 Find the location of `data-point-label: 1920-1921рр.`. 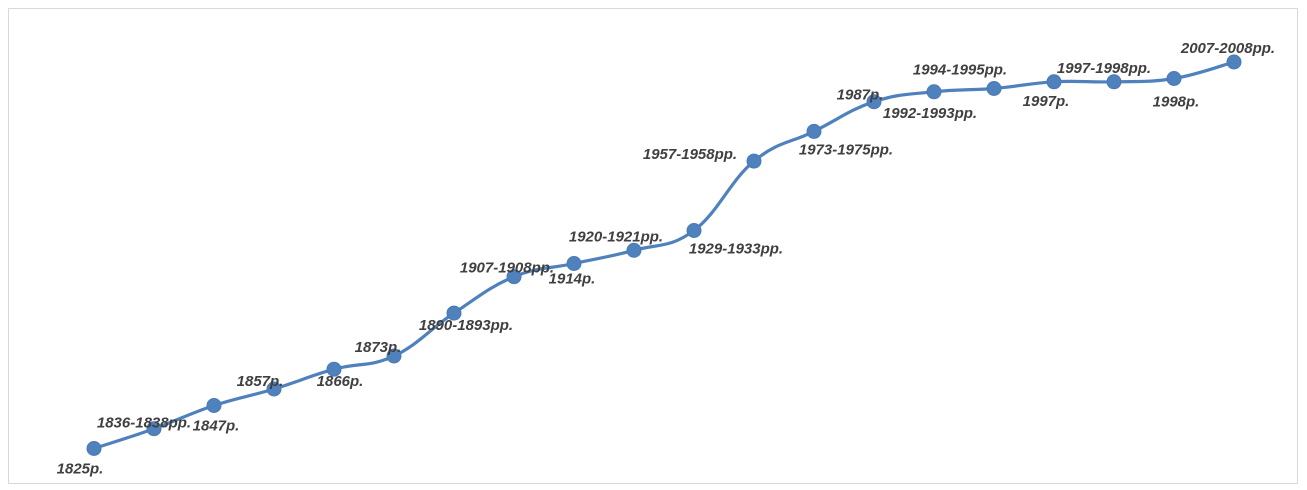

data-point-label: 1920-1921рр. is located at coordinates (616, 236).